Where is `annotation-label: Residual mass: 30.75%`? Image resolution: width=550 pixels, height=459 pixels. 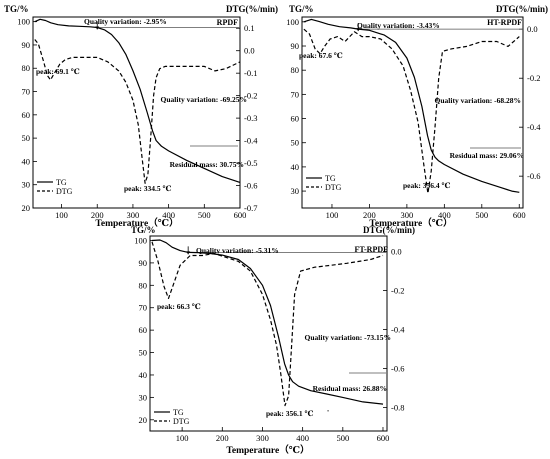 annotation-label: Residual mass: 30.75% is located at coordinates (207, 164).